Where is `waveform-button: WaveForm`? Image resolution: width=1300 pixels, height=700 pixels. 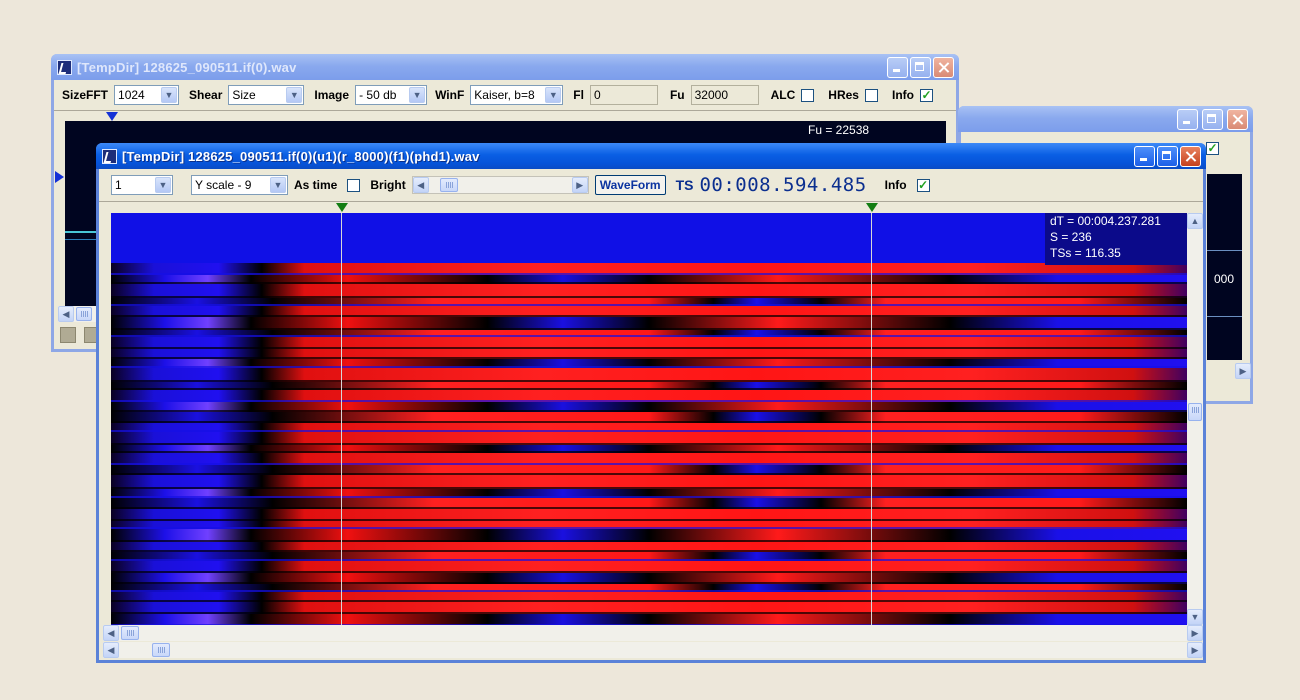
waveform-button: WaveForm is located at coordinates (630, 185).